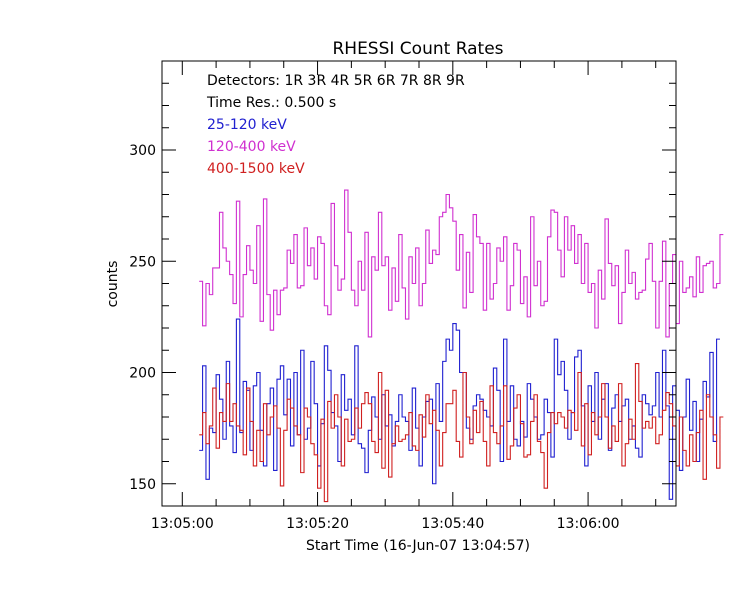 This screenshot has width=750, height=604. I want to click on x-tick-label: 13:05:20, so click(317, 524).